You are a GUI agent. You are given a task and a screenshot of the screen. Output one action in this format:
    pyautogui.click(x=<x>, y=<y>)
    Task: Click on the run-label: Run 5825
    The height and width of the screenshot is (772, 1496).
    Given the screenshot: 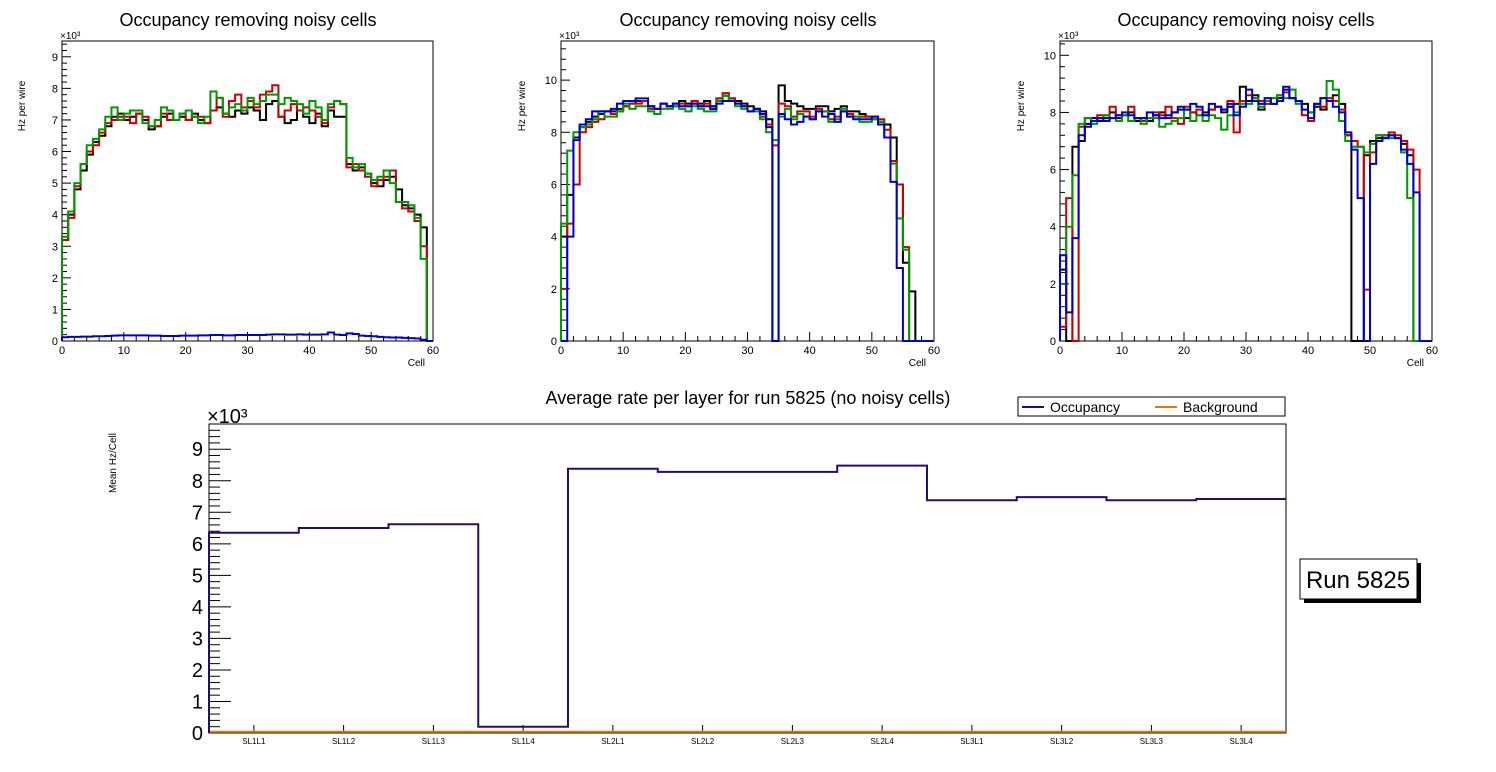 What is the action you would take?
    pyautogui.click(x=1358, y=580)
    